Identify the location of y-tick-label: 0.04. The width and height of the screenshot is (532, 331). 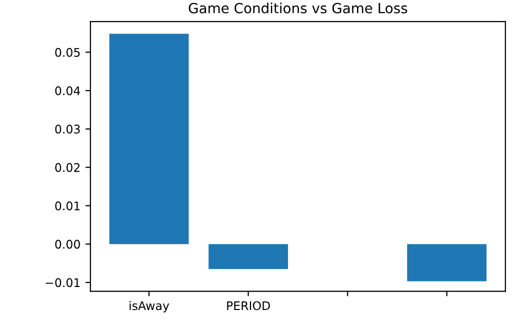
(67, 91).